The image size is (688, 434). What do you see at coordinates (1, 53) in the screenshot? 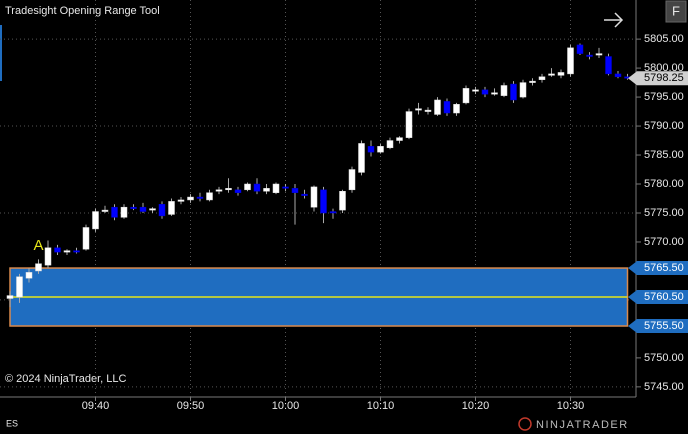
I see `side-indicator` at bounding box center [1, 53].